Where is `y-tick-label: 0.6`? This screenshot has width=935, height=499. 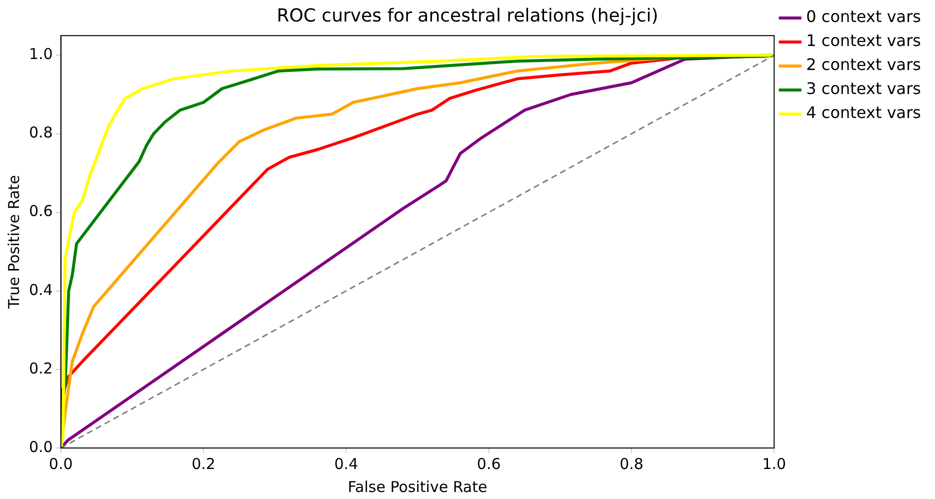 y-tick-label: 0.6 is located at coordinates (40, 211).